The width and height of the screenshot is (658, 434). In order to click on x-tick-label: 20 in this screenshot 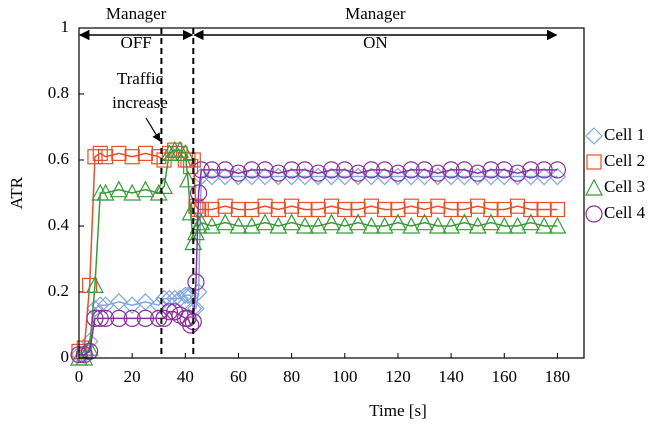, I will do `click(132, 376)`.